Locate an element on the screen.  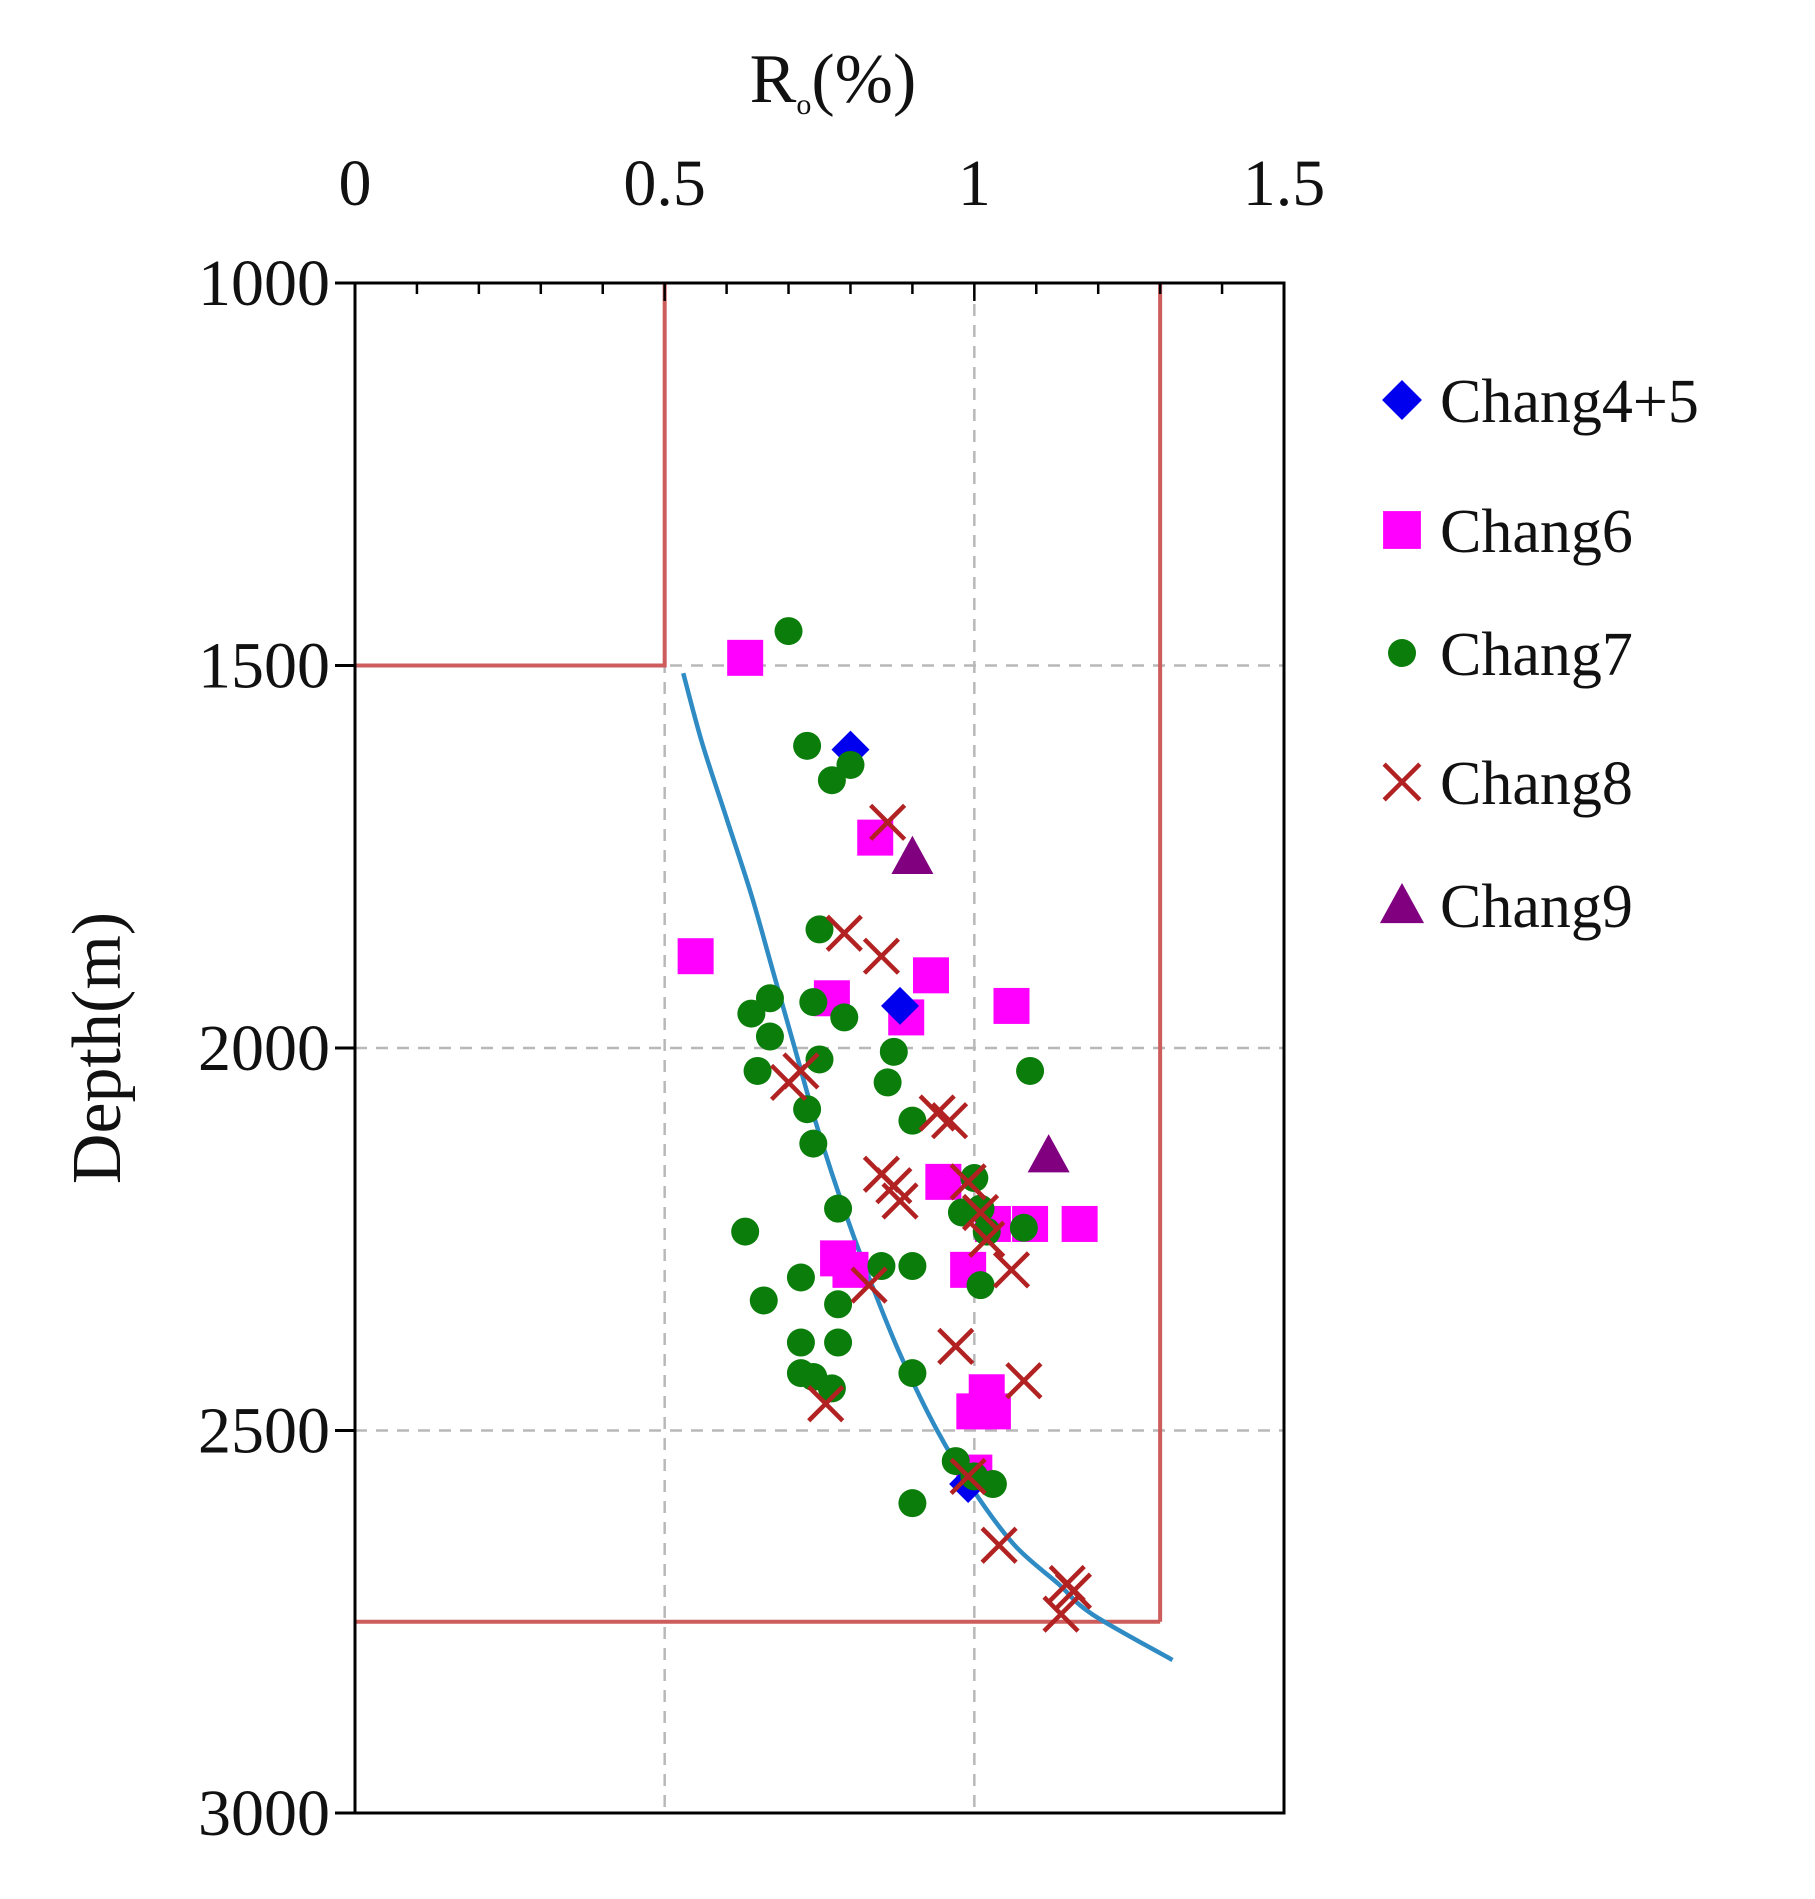
legend-item: Chang8 is located at coordinates (1507, 784).